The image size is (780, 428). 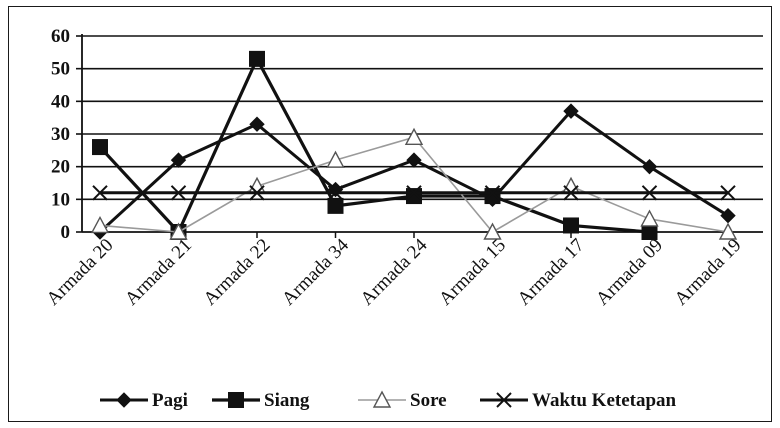 I want to click on y-tick-label: 10, so click(x=60, y=199).